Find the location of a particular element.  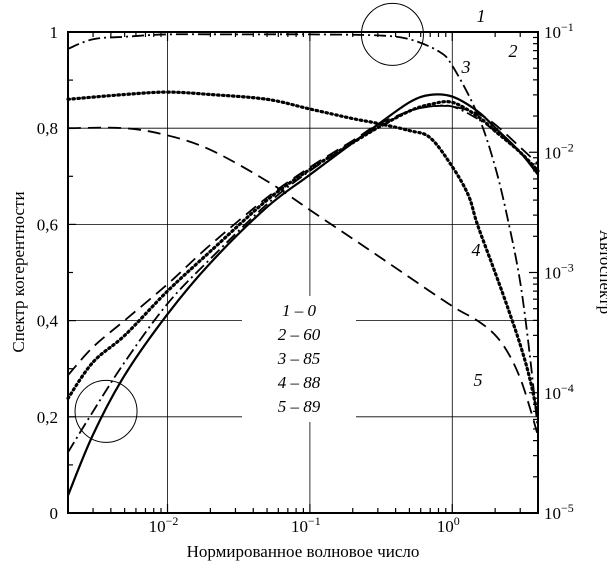

right-y-tick-label: 10⁻¹ is located at coordinates (559, 31).